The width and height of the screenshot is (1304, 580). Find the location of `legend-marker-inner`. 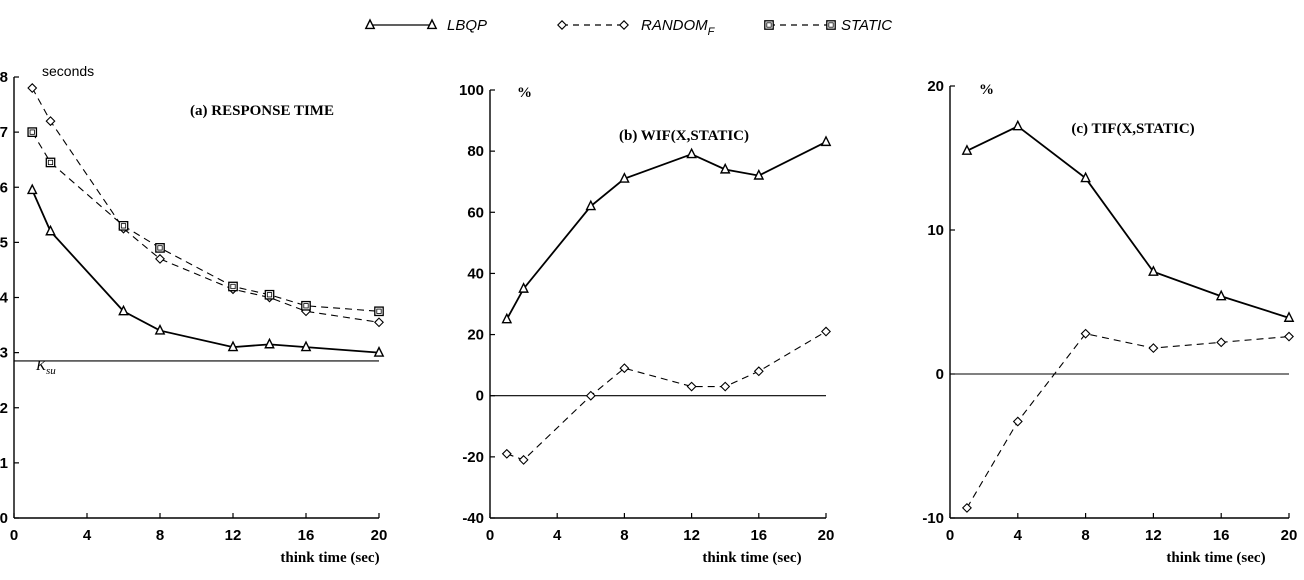

legend-marker-inner is located at coordinates (831, 25).